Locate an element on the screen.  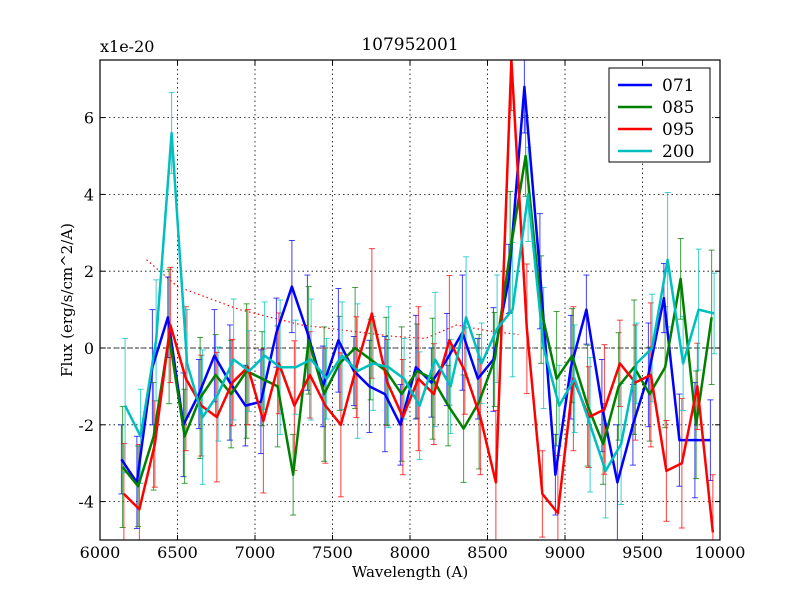
x-tick-label: 7000 is located at coordinates (255, 552).